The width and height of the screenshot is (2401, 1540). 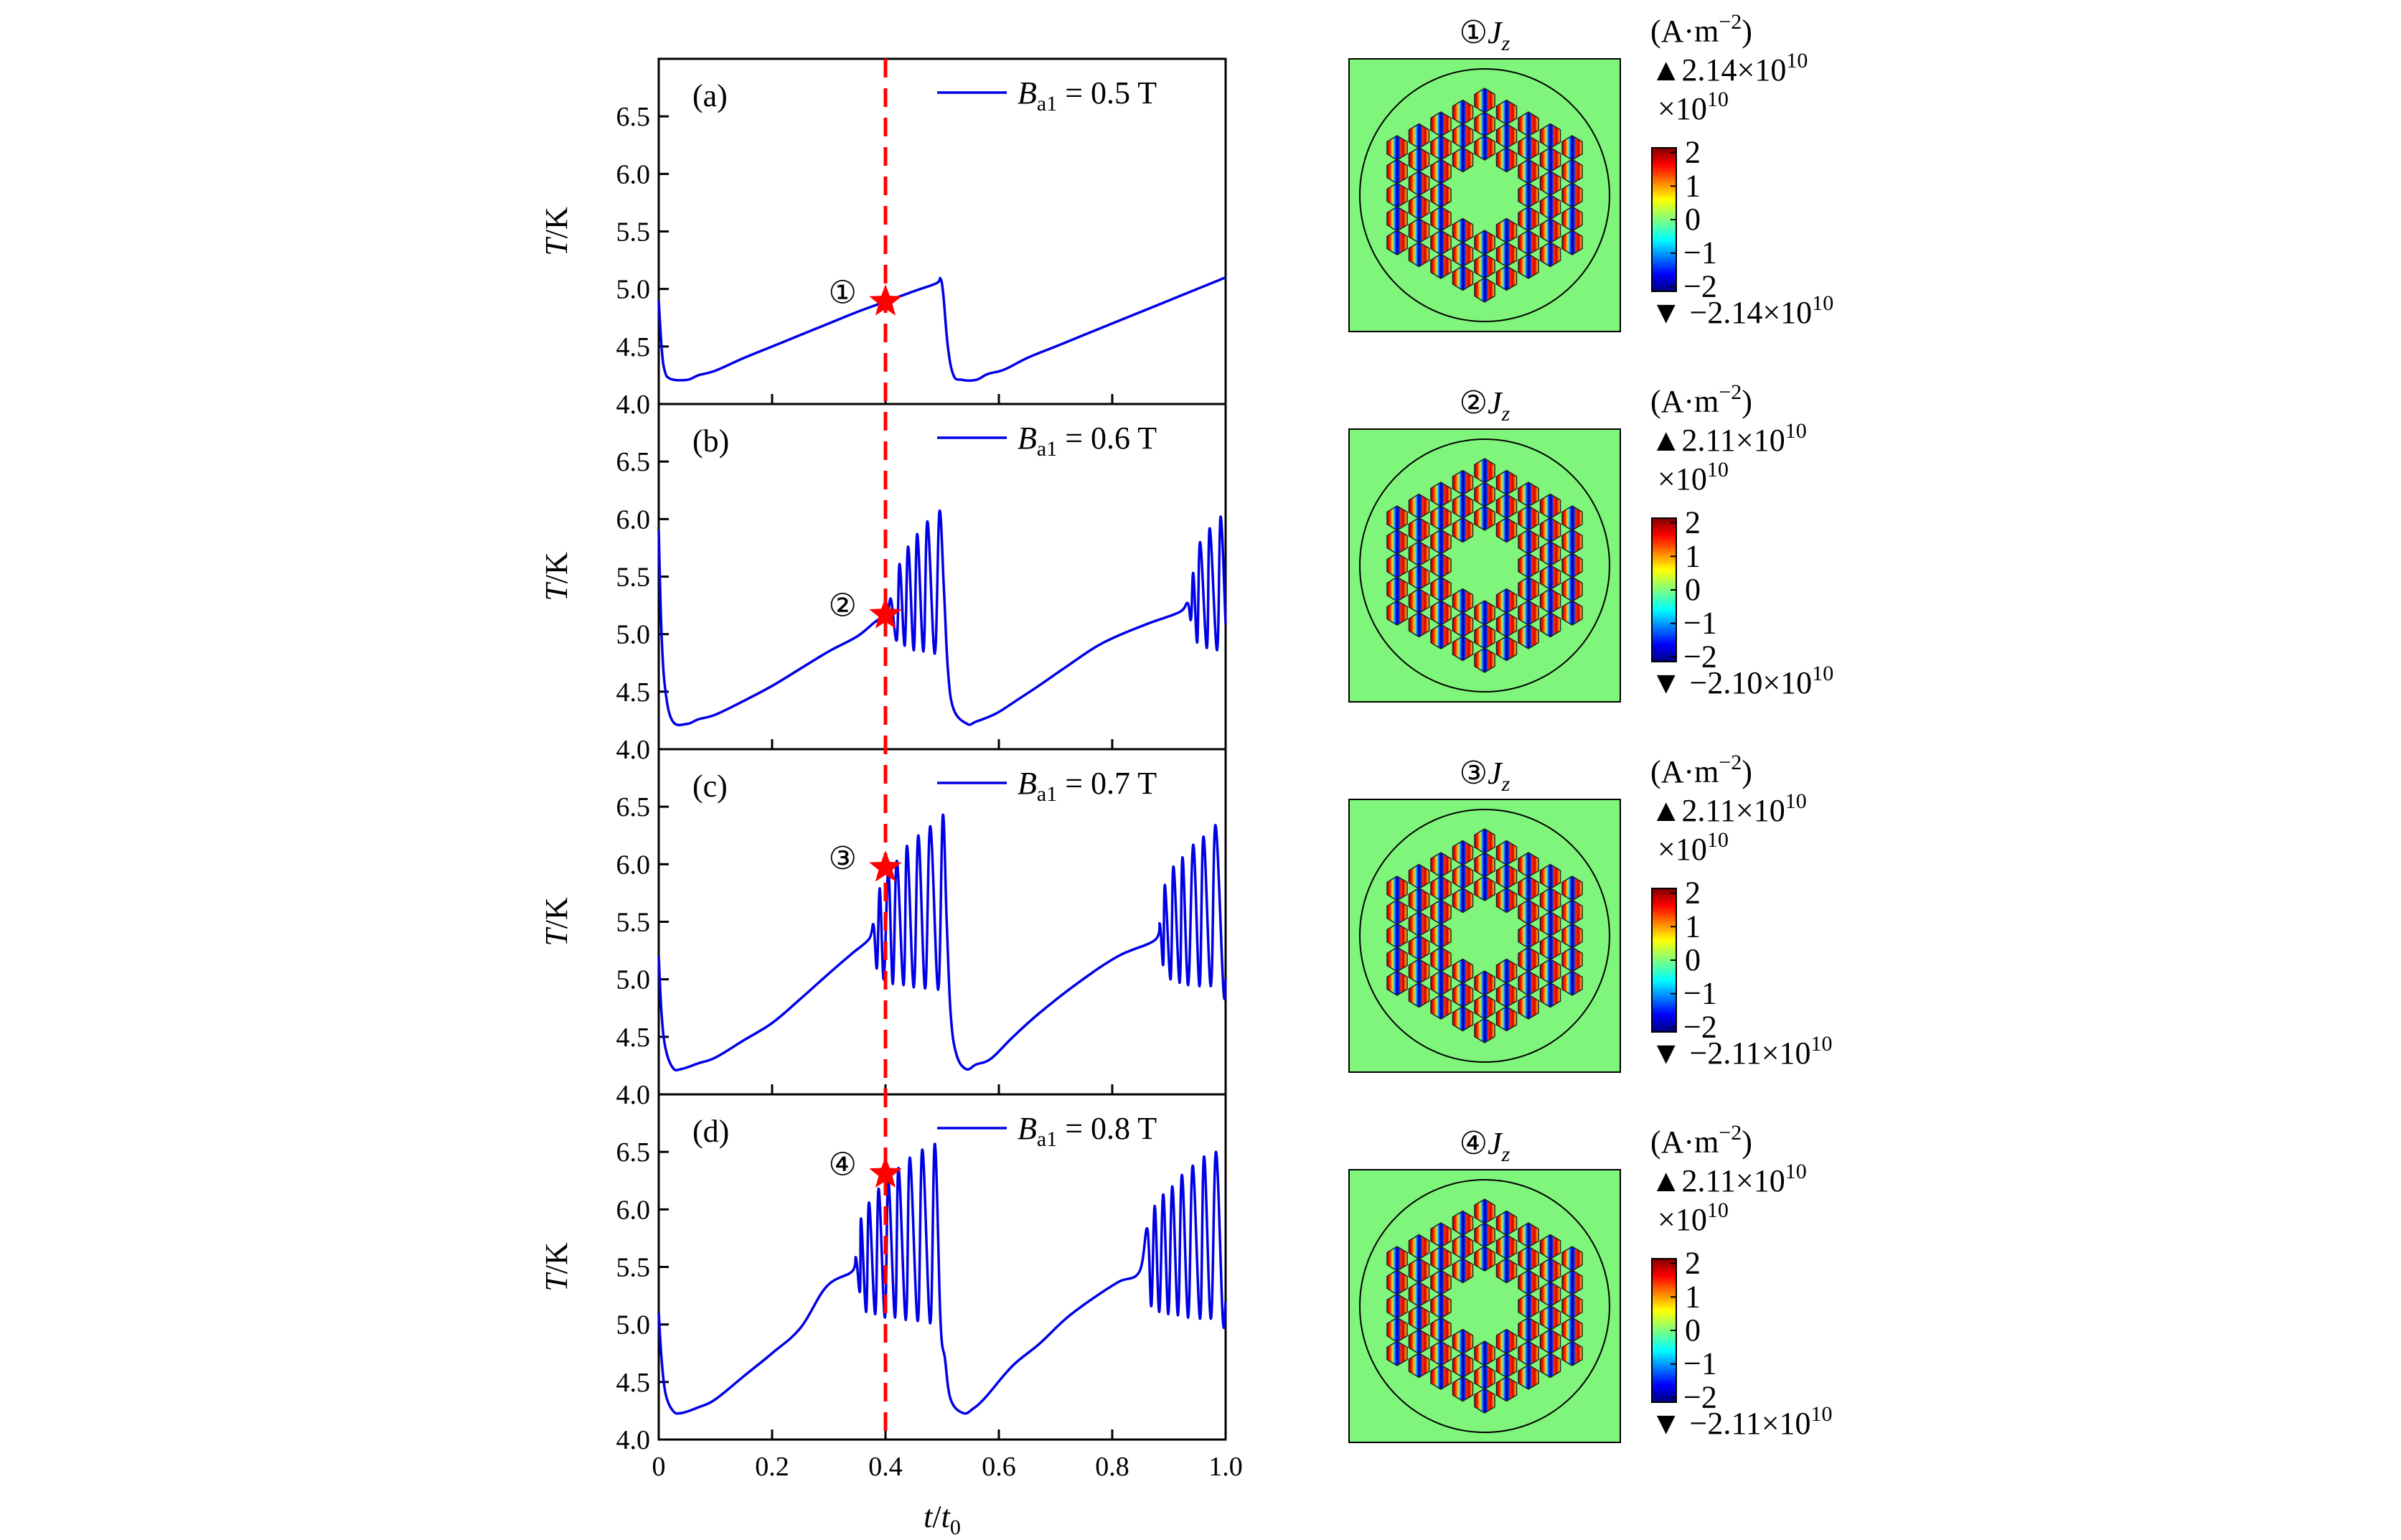 What do you see at coordinates (1087, 441) in the screenshot?
I see `legend-label: Ba1 = 0.6 T` at bounding box center [1087, 441].